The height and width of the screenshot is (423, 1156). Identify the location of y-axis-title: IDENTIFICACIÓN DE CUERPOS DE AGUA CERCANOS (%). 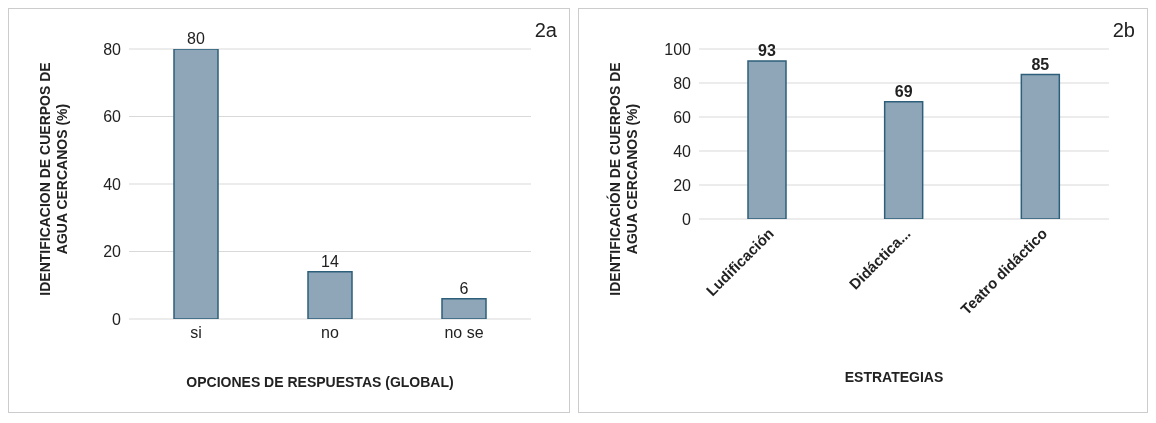
(624, 179).